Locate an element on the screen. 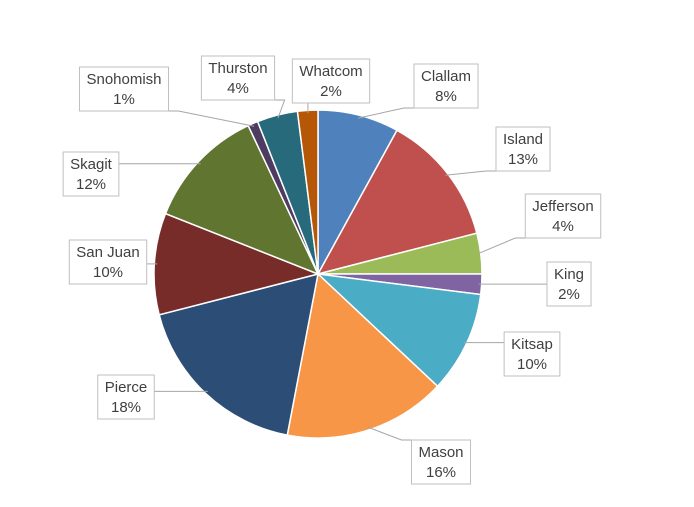 The width and height of the screenshot is (694, 507). data-label-island: Island 13% is located at coordinates (523, 149).